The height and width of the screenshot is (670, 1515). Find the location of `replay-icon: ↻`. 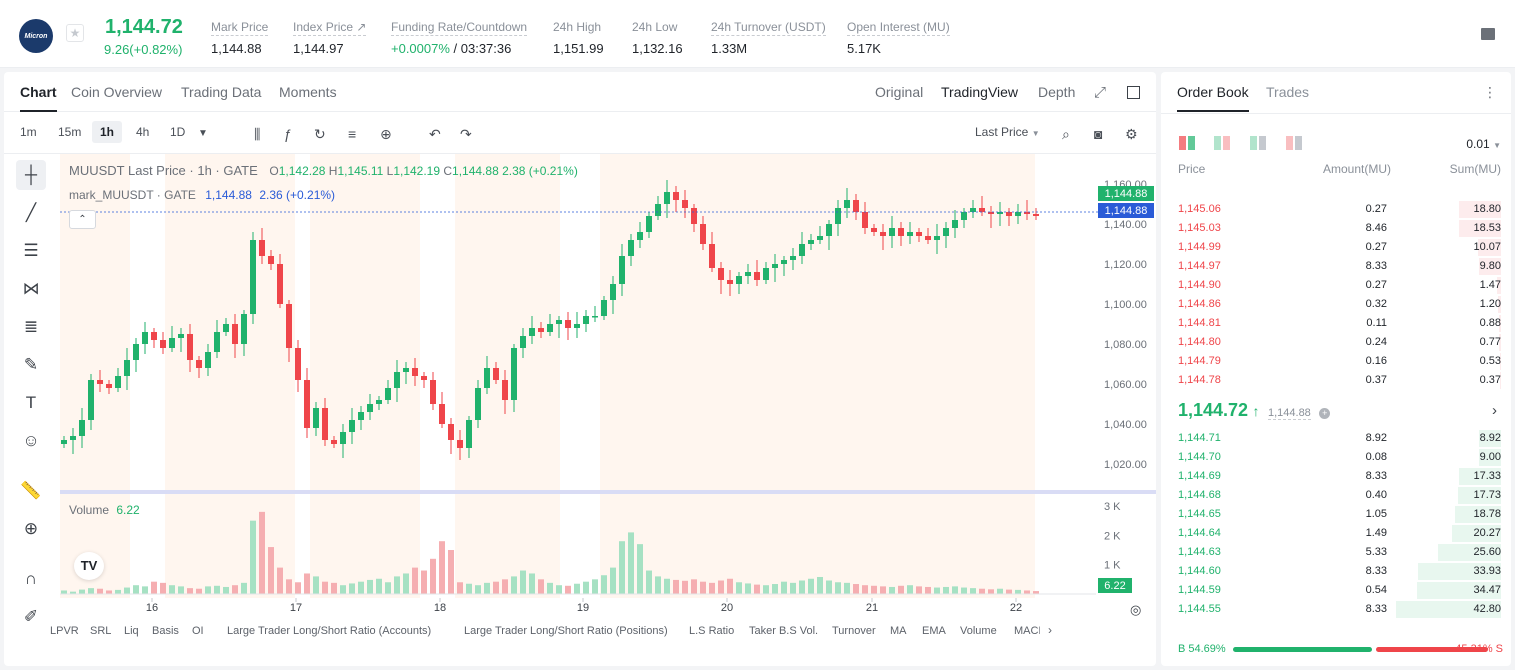

replay-icon: ↻ is located at coordinates (320, 134).